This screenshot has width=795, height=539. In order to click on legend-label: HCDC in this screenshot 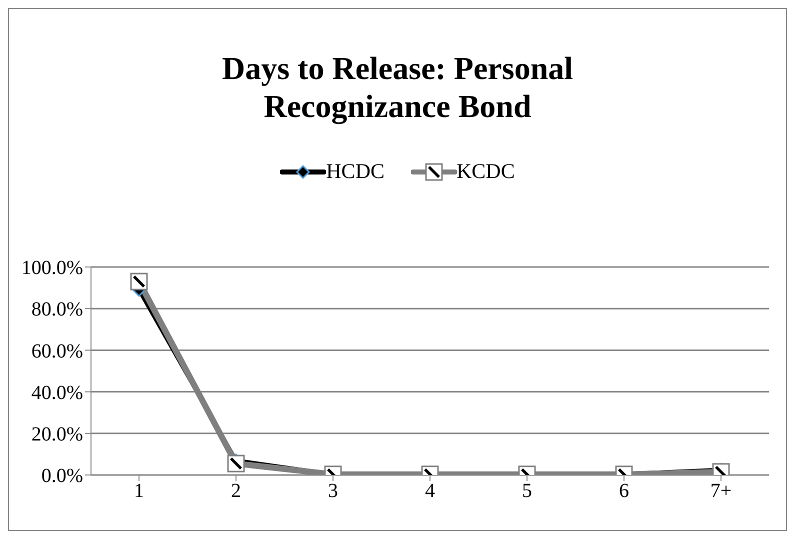, I will do `click(354, 171)`.